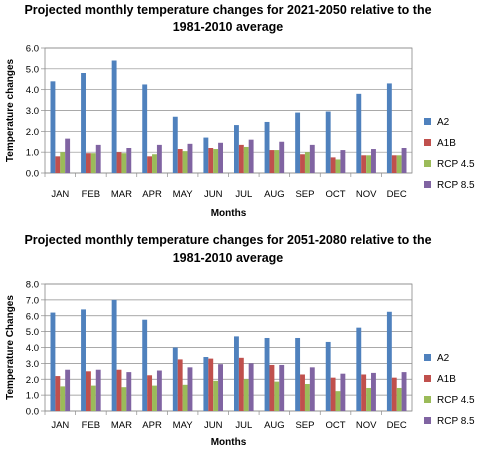 This screenshot has width=500, height=459. Describe the element at coordinates (220, 387) in the screenshot. I see `bar-rcp-8-5-jun` at that location.